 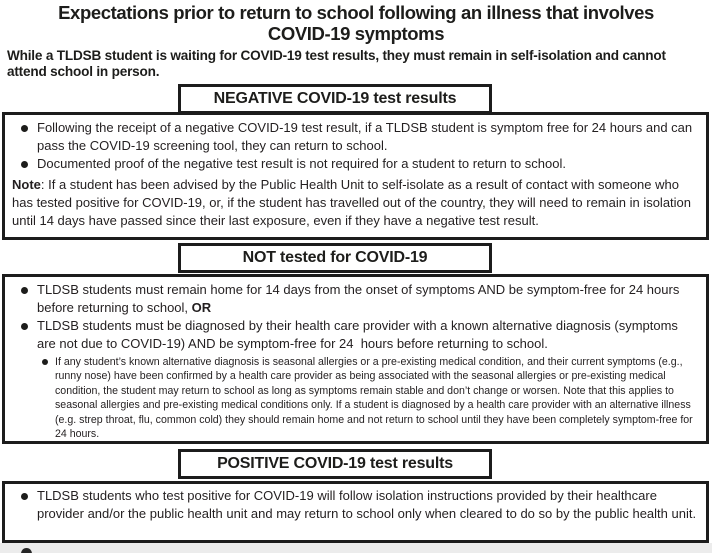 What do you see at coordinates (356, 548) in the screenshot?
I see `page-cutoff-strip` at bounding box center [356, 548].